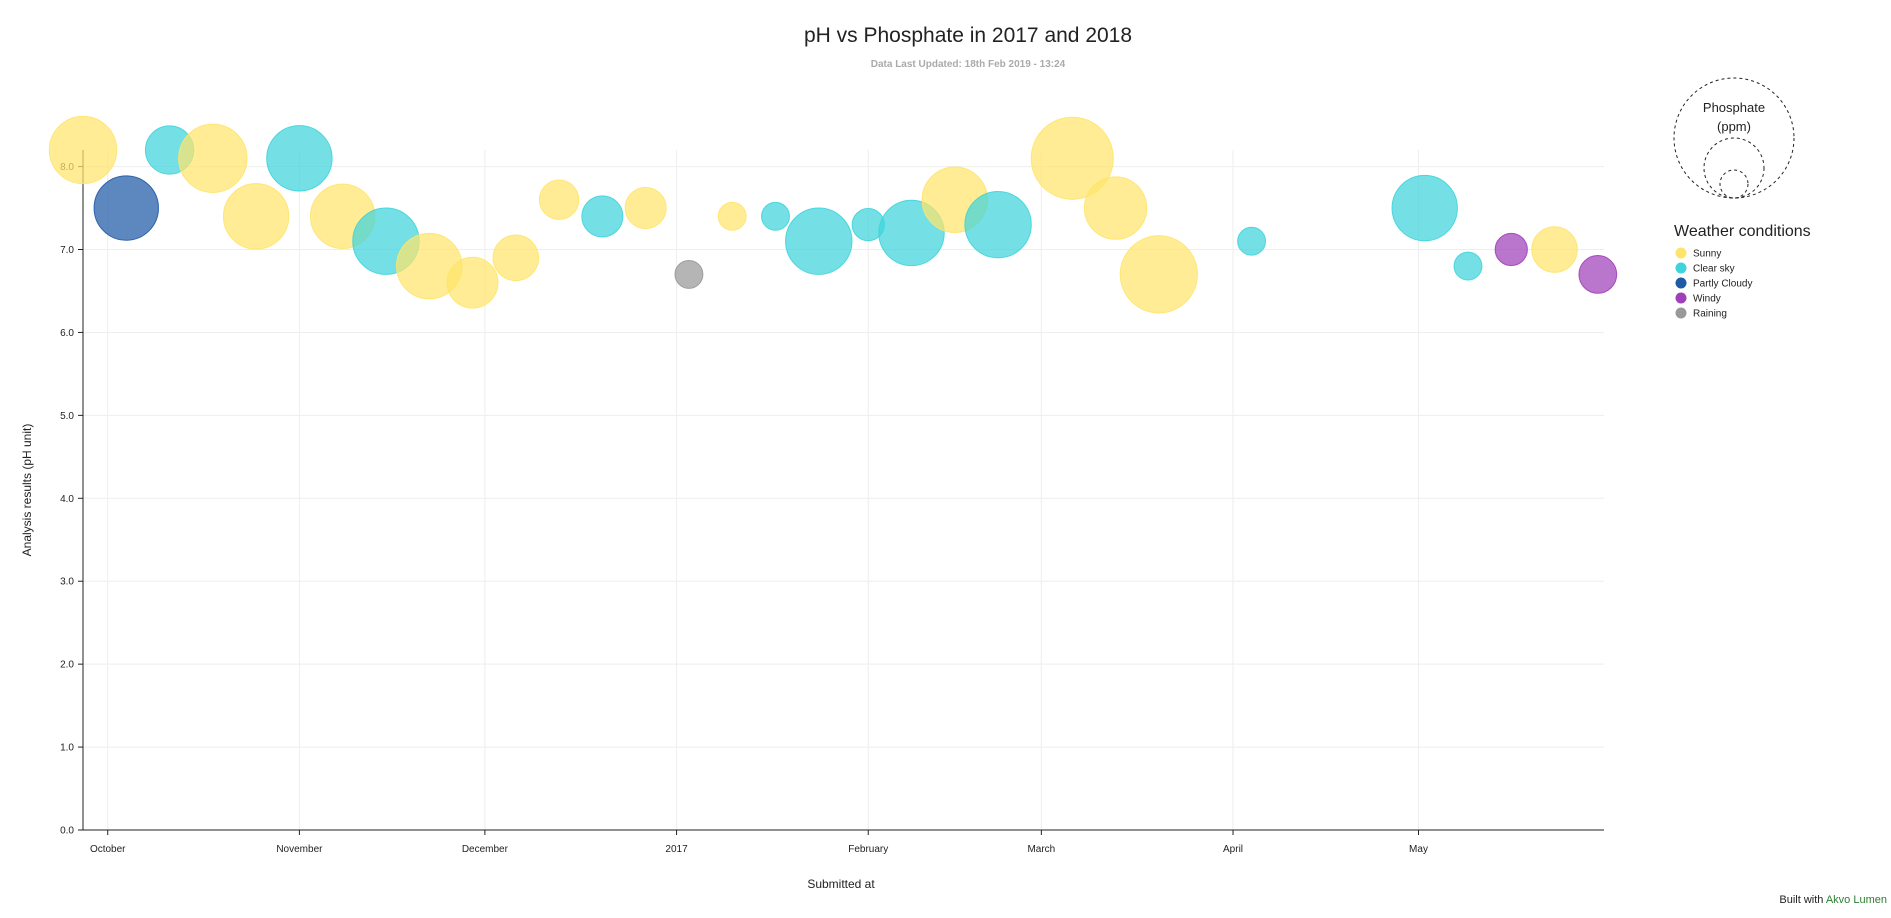 The height and width of the screenshot is (918, 1891). What do you see at coordinates (1041, 849) in the screenshot?
I see `x-tick-label: March` at bounding box center [1041, 849].